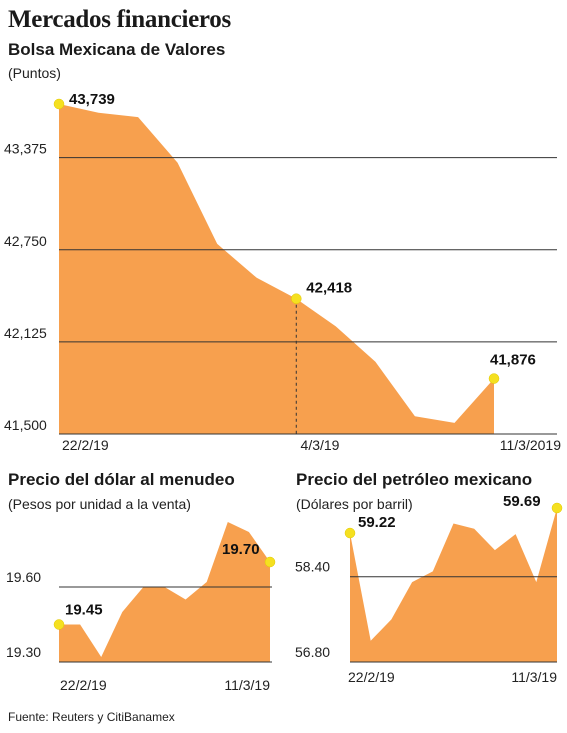 This screenshot has width=567, height=733. Describe the element at coordinates (414, 479) in the screenshot. I see `petroleo-chart-title: Precio del petróleo mexicano` at that location.